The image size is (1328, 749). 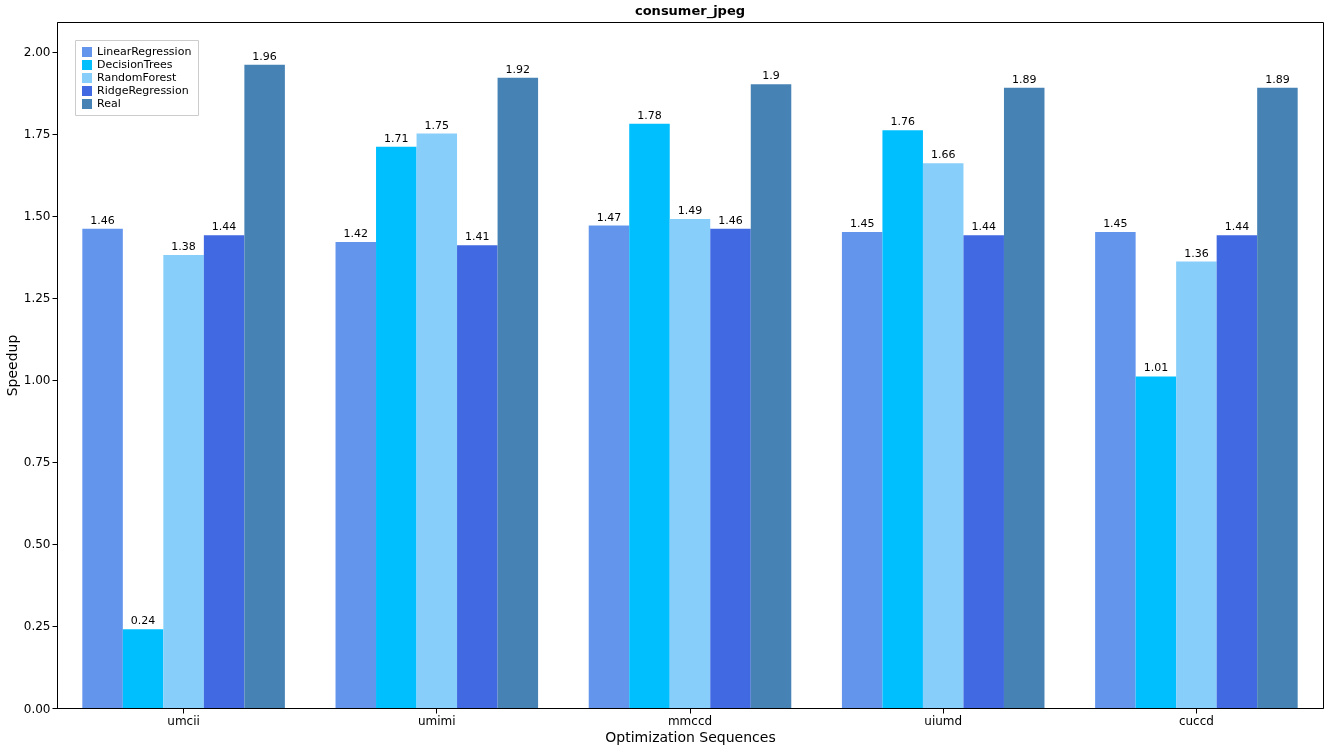 I want to click on data-label: 0.24, so click(x=143, y=621).